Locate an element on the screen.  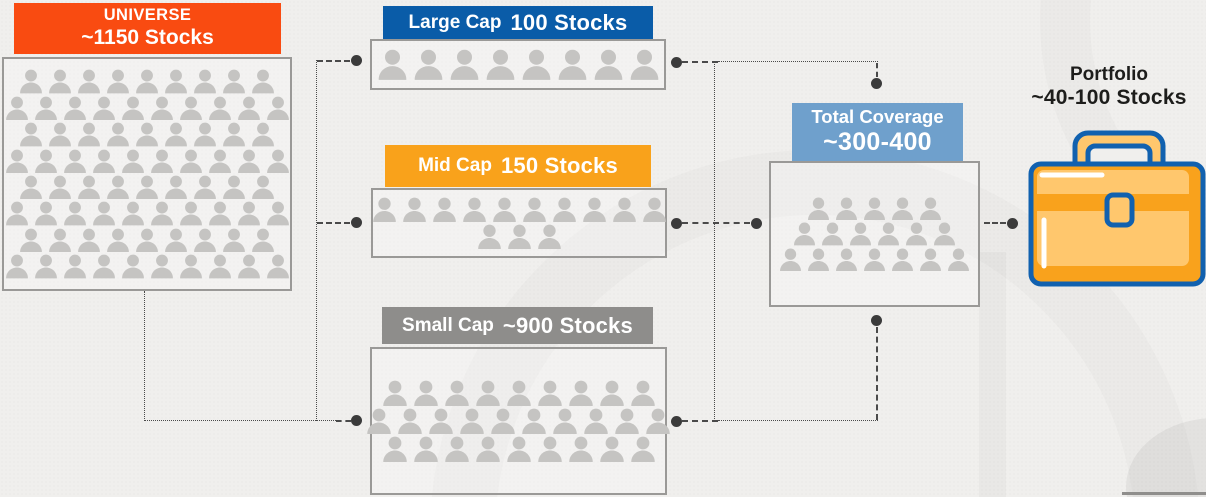
total-coverage-title: Total Coverage is located at coordinates (877, 117).